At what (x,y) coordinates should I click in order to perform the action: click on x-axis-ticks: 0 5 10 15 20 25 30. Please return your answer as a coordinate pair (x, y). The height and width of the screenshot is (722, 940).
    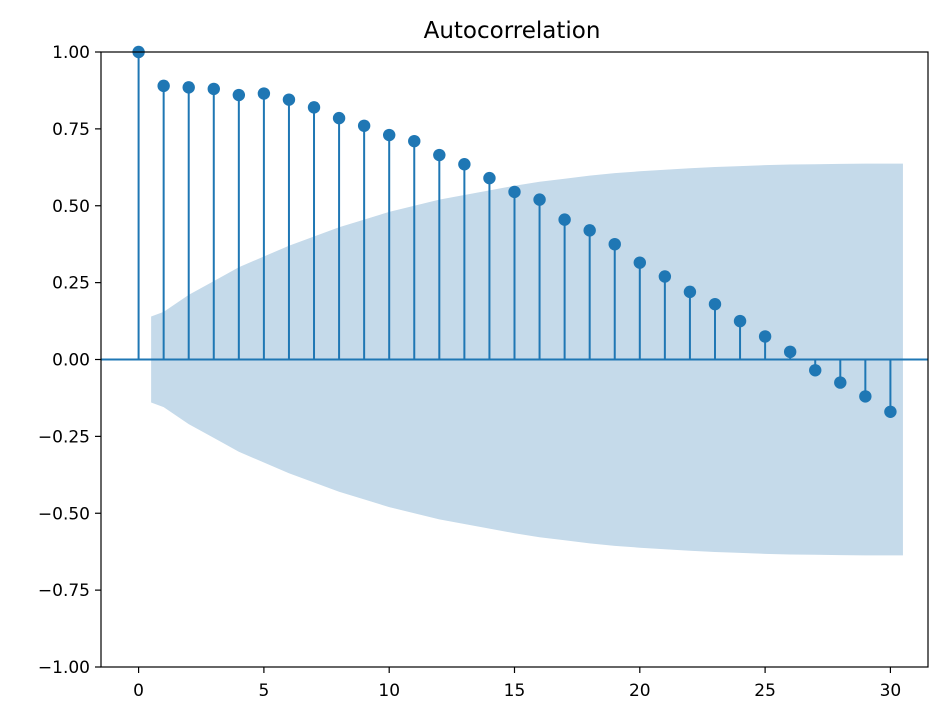
    Looking at the image, I should click on (517, 684).